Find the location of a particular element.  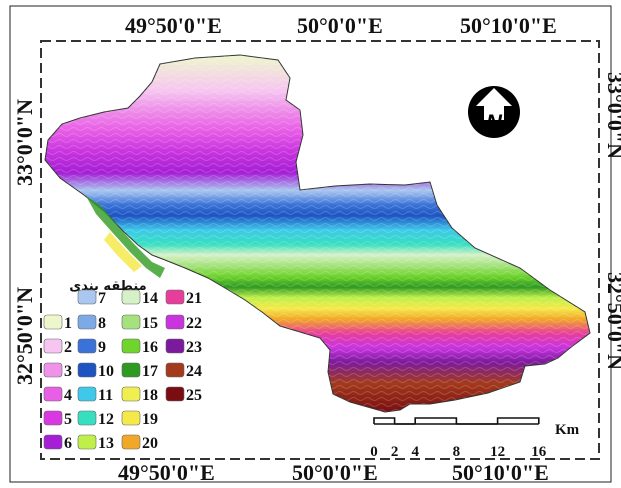

legend-item-zone-13: 13 is located at coordinates (95, 443).